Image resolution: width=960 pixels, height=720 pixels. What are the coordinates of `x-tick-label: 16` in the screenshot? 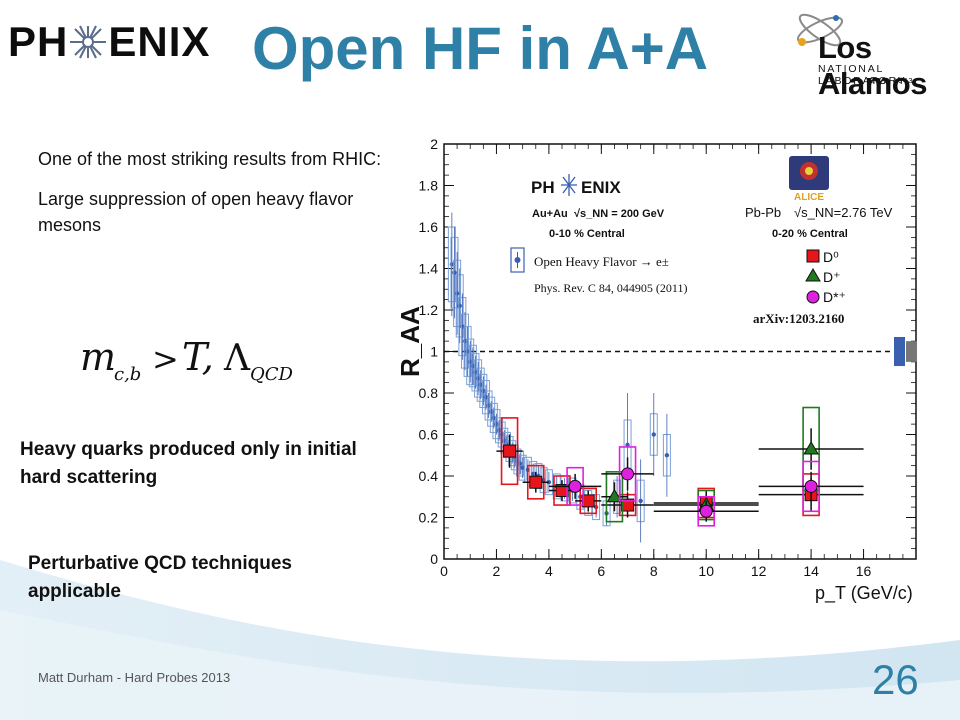 It's located at (864, 571).